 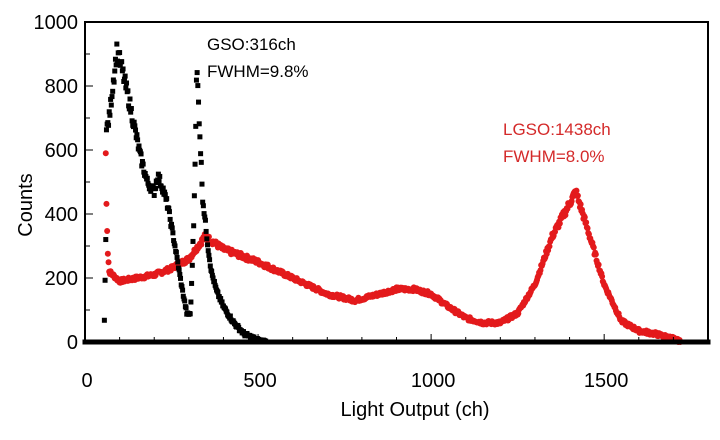 What do you see at coordinates (72, 343) in the screenshot?
I see `y-tick-label: 0` at bounding box center [72, 343].